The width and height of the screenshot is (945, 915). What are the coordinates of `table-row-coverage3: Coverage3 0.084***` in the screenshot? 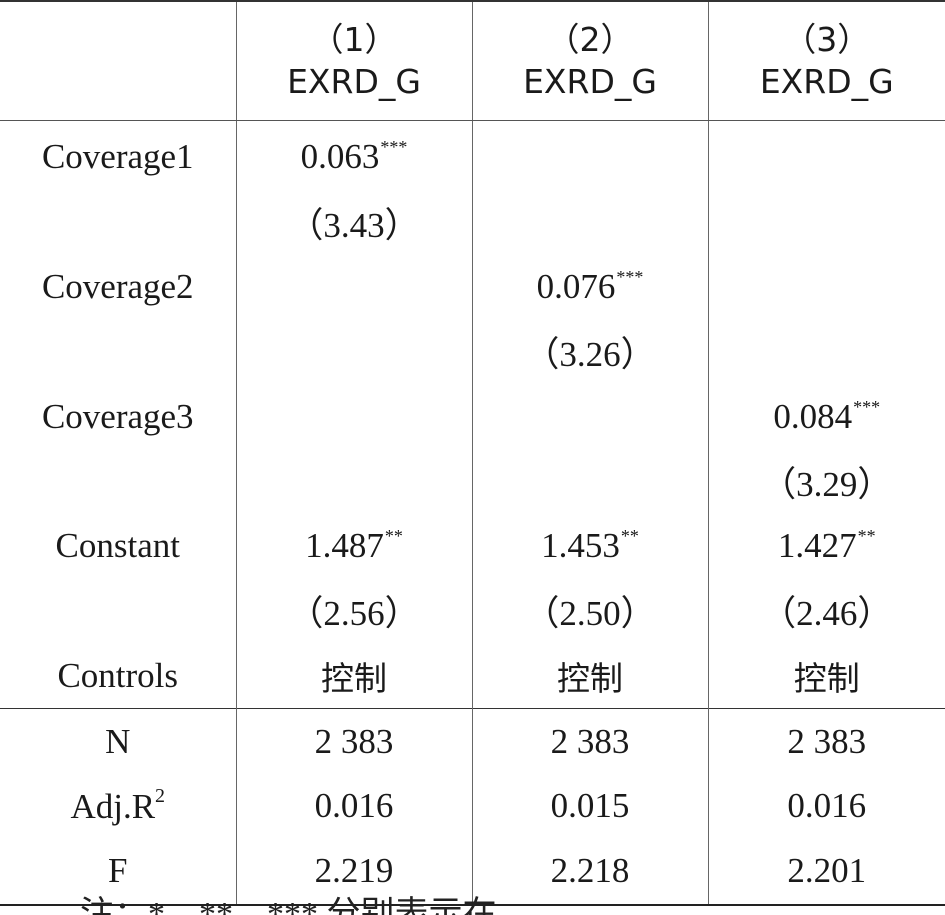 It's located at (472, 416).